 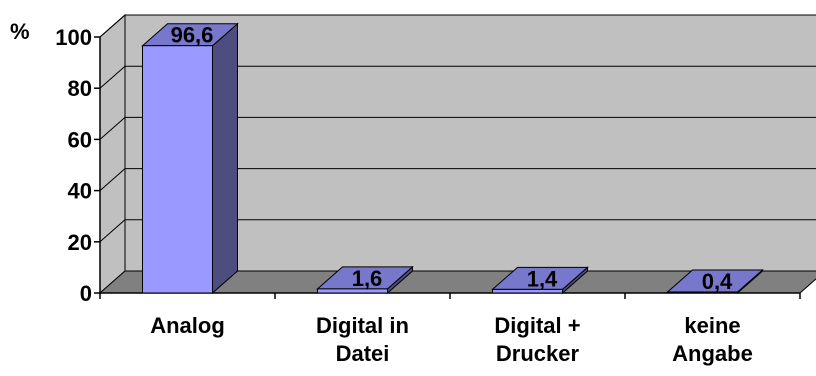 I want to click on bar-side, so click(x=225, y=158).